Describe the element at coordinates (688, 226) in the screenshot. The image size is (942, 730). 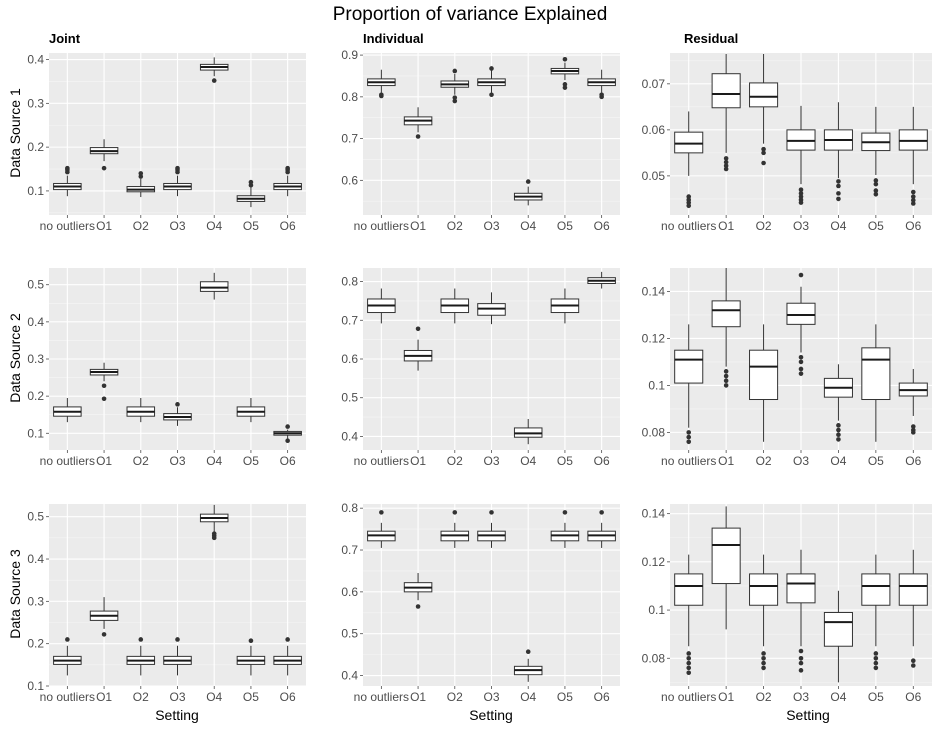
I see `x-tick-label: no outliers` at that location.